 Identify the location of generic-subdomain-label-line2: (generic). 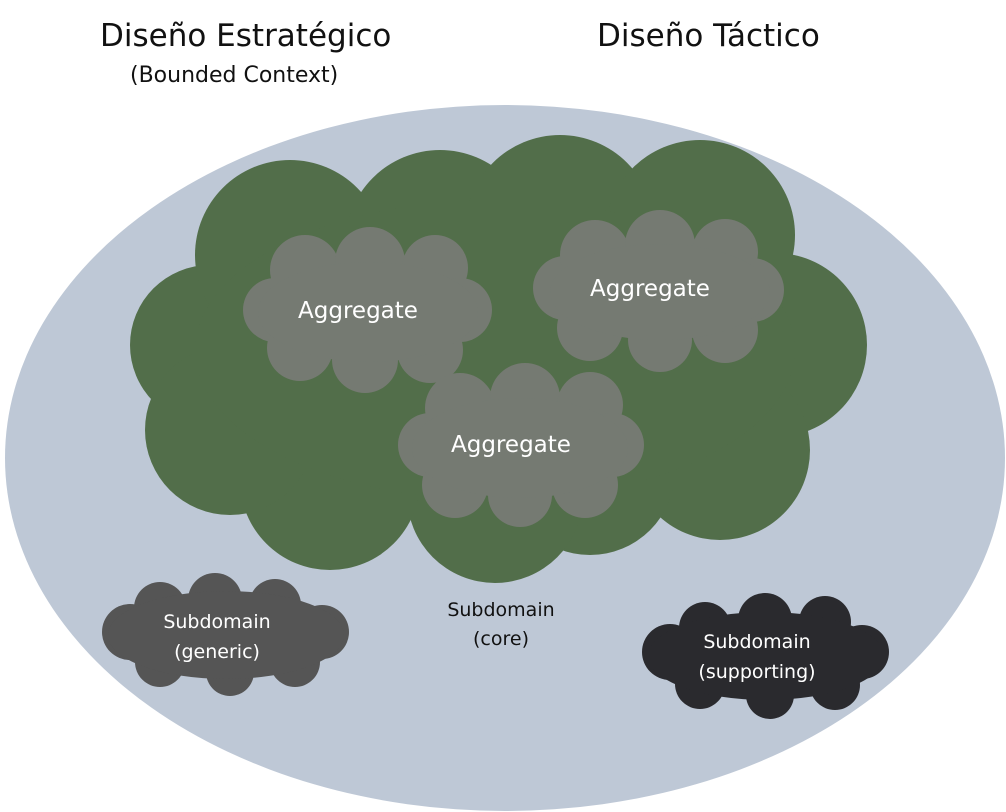
(217, 652).